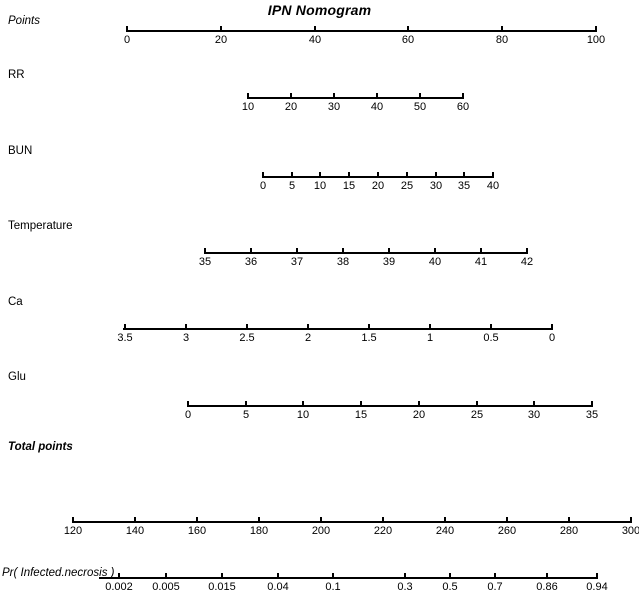  What do you see at coordinates (247, 338) in the screenshot?
I see `tick-label-ca: 2.5` at bounding box center [247, 338].